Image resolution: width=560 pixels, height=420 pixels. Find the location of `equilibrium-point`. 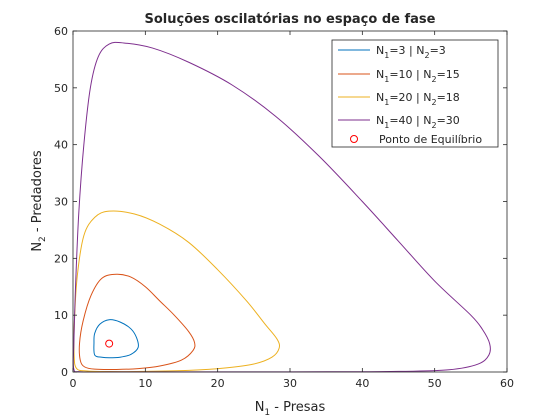

equilibrium-point is located at coordinates (109, 343).